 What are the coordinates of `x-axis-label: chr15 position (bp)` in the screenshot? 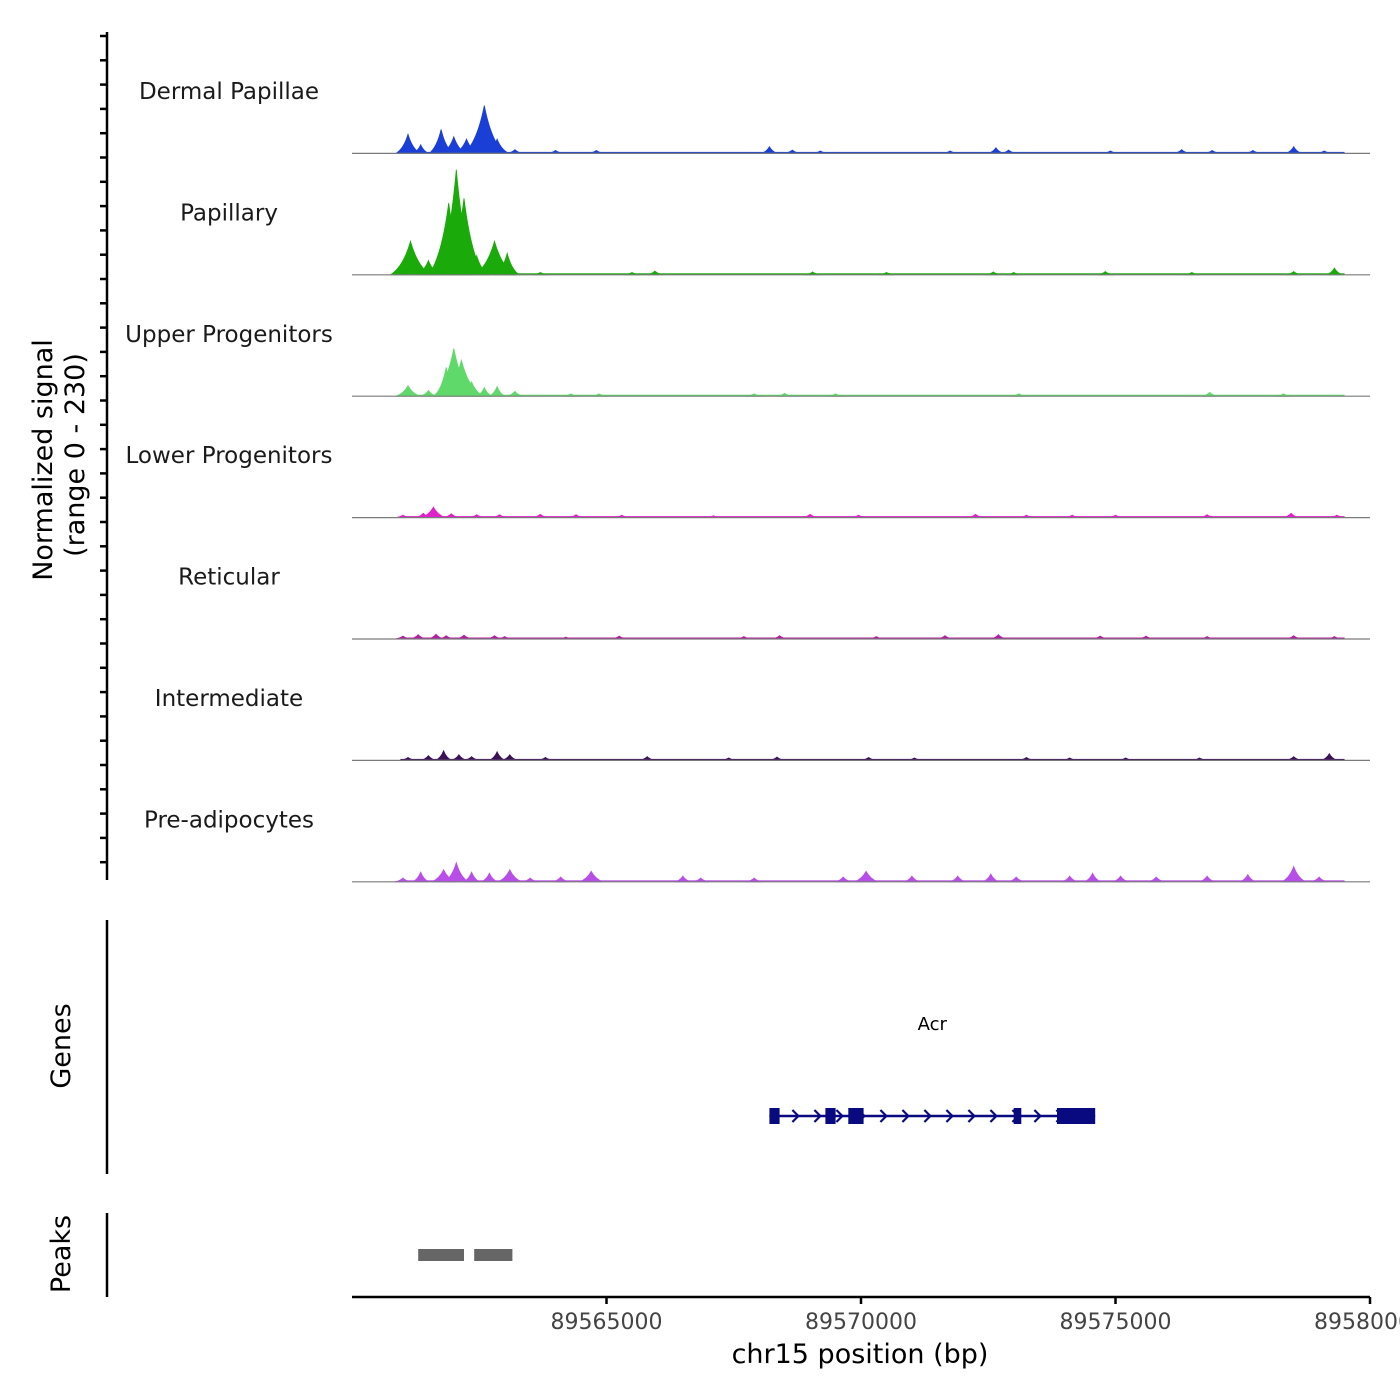 It's located at (860, 1354).